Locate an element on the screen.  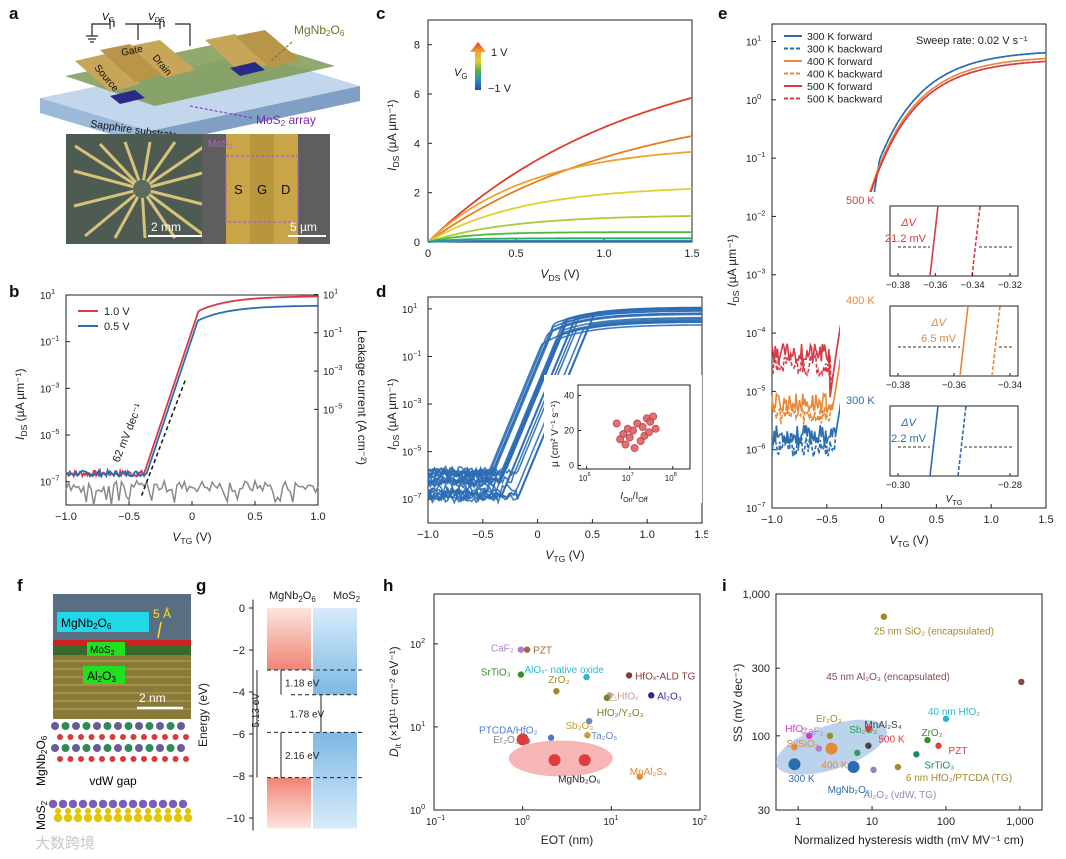
y-tick-label: 10⁻¹ is located at coordinates (411, 355).